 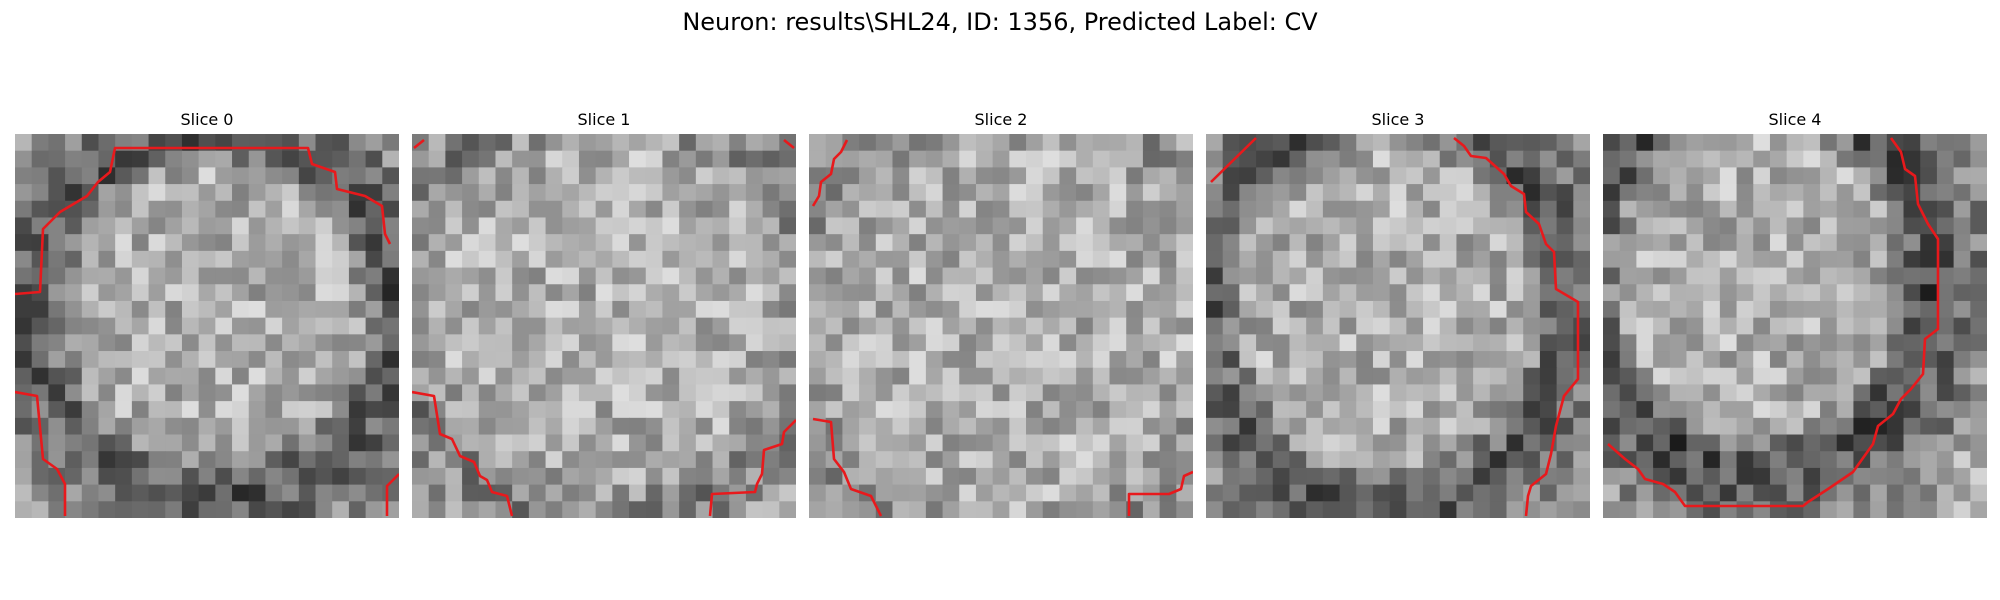 What do you see at coordinates (1398, 119) in the screenshot?
I see `slice-title-3: Slice 3` at bounding box center [1398, 119].